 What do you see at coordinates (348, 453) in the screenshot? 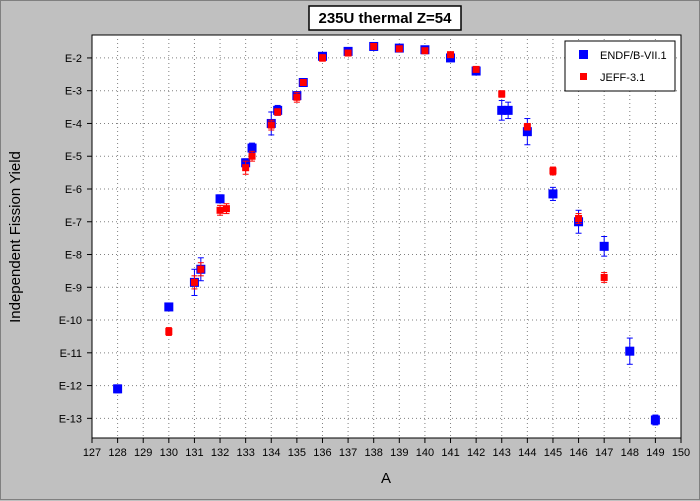
I see `x-tick-label: 137` at bounding box center [348, 453].